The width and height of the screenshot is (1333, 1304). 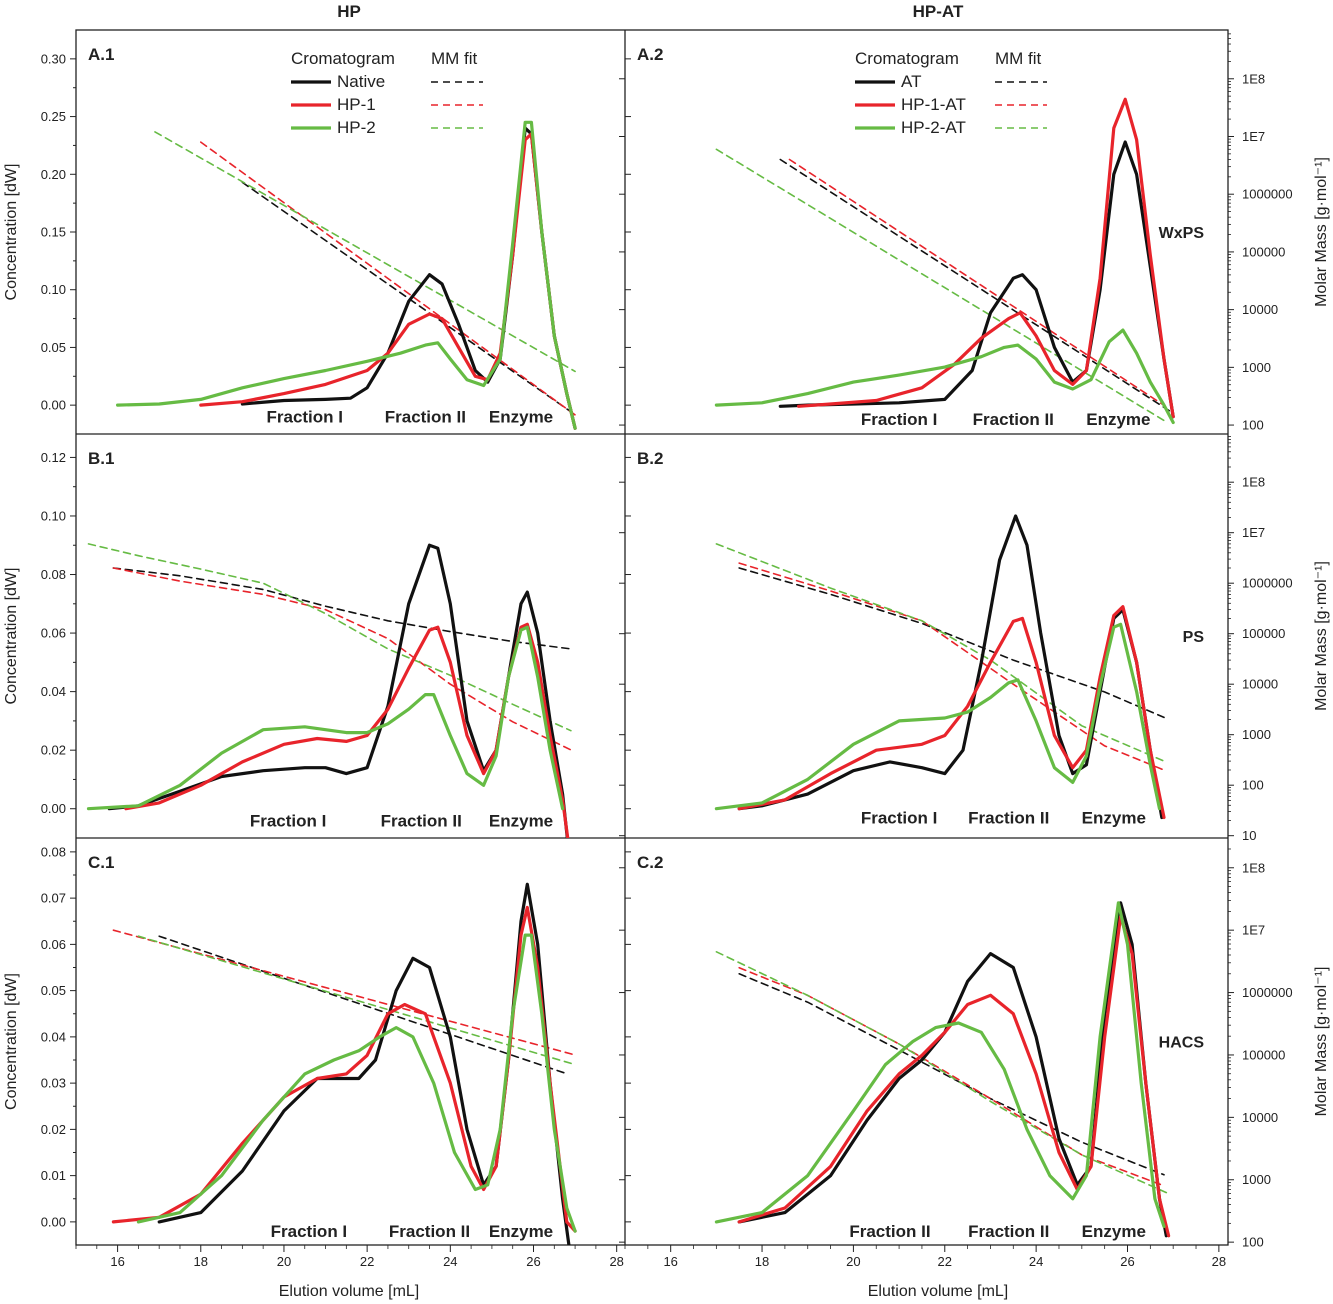 I want to click on panel-A.1, so click(x=346, y=275).